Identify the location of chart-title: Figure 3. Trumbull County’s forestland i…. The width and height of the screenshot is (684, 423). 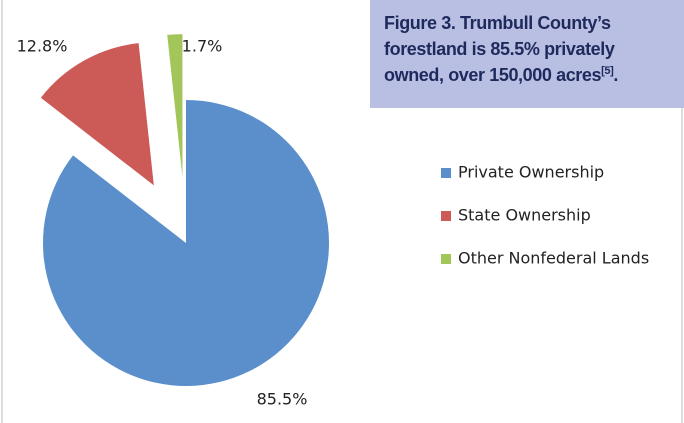
(499, 49).